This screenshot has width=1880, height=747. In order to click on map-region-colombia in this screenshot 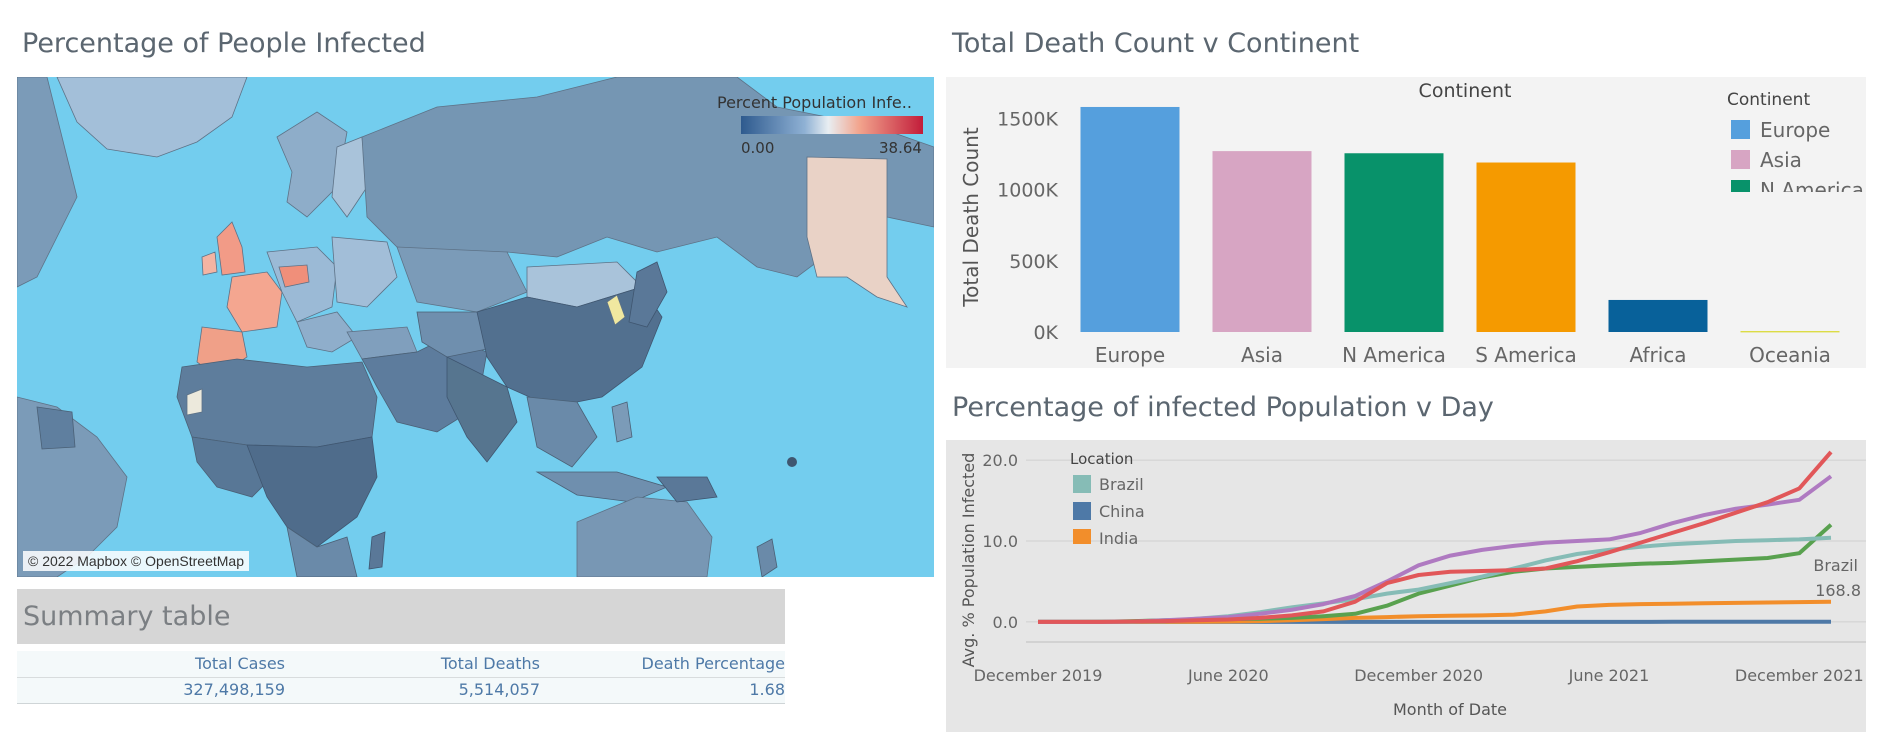, I will do `click(56, 428)`.